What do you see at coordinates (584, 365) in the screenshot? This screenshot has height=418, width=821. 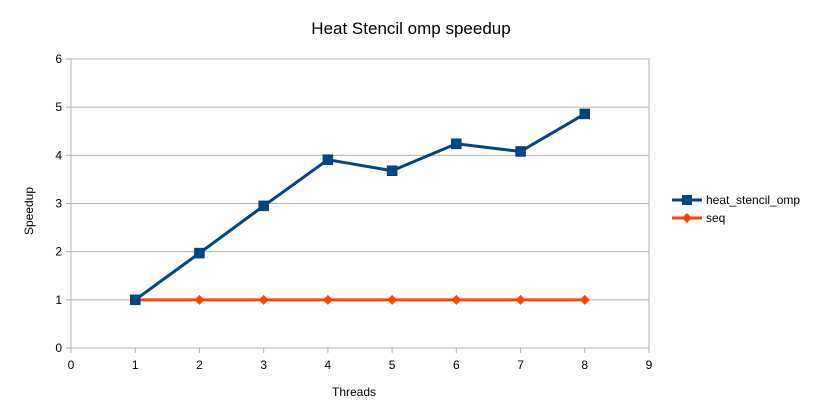 I see `x-tick-label-8: 8` at bounding box center [584, 365].